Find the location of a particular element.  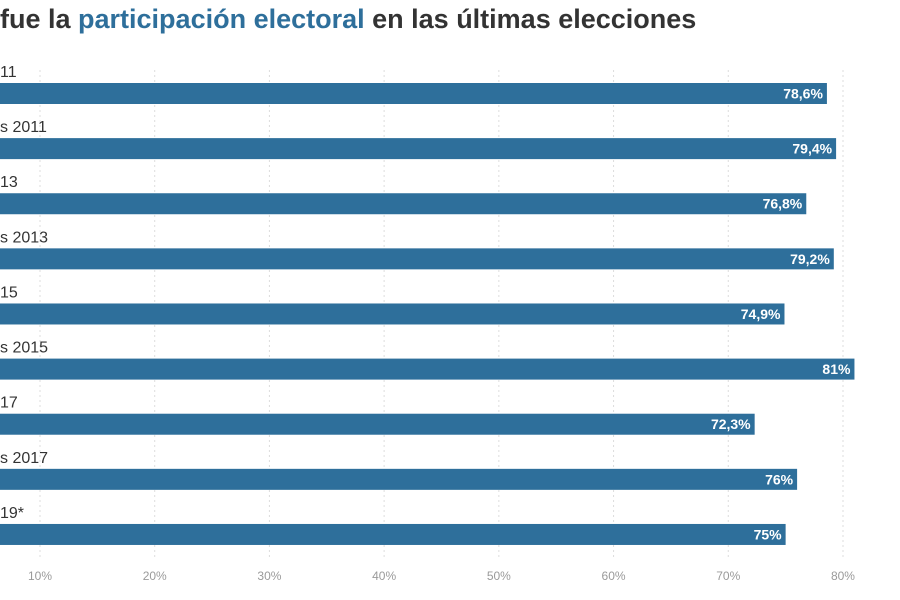

x-tick-label: 20% is located at coordinates (155, 576).